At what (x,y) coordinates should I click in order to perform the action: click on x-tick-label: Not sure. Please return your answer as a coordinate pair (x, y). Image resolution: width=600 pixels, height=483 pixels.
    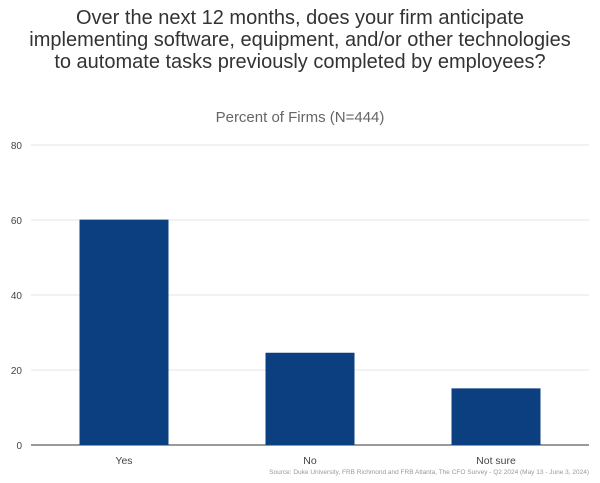
    Looking at the image, I should click on (496, 461).